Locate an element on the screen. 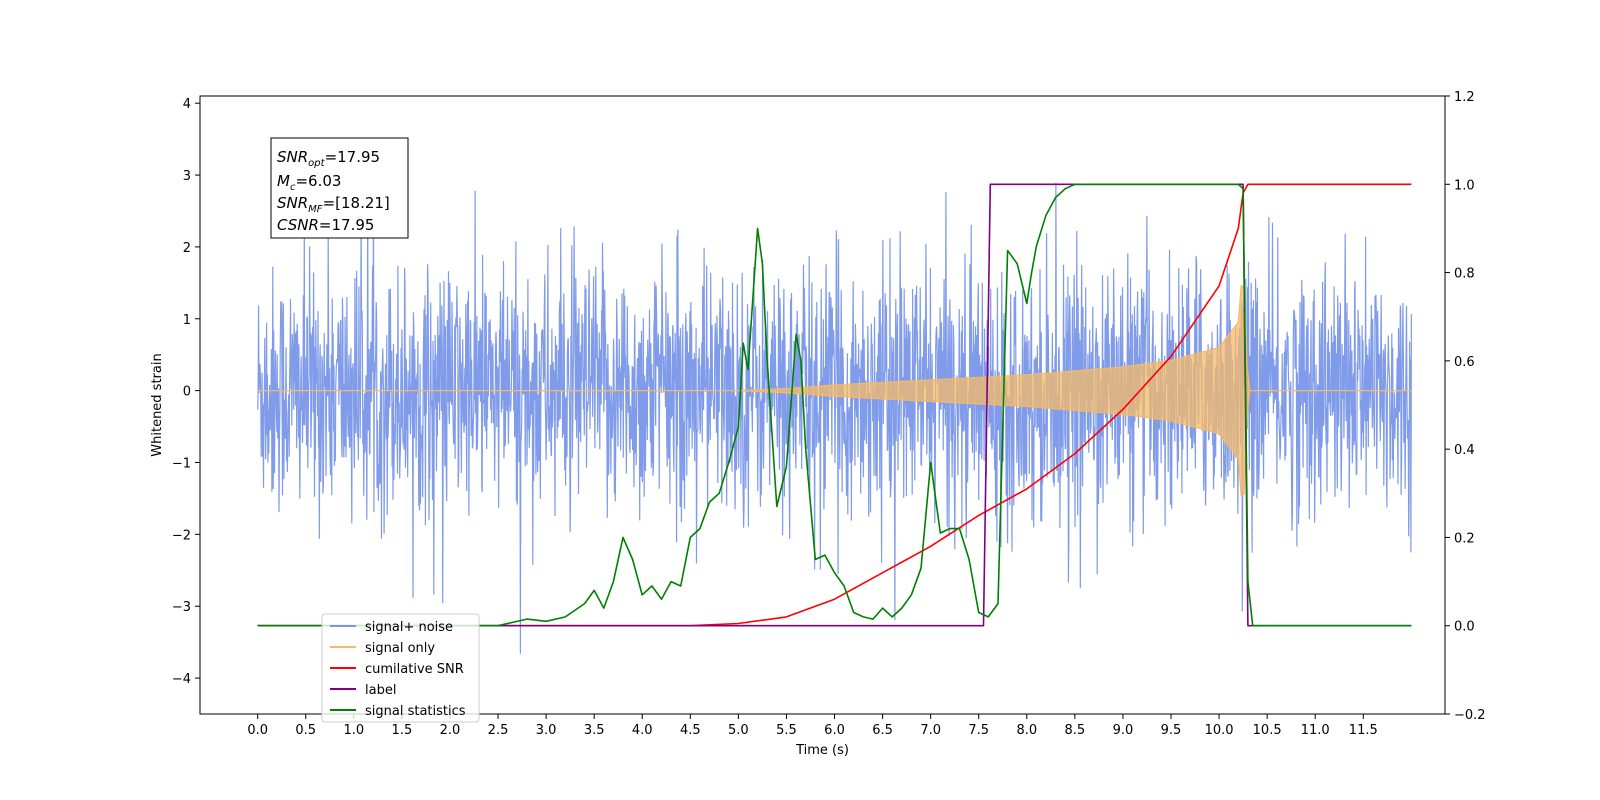  x-tick-label: 4.0 is located at coordinates (642, 730).